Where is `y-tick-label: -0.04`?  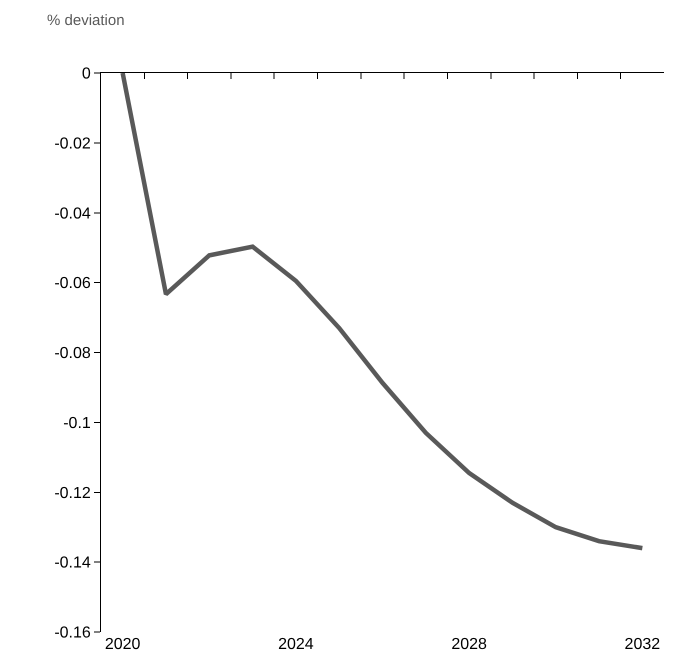 y-tick-label: -0.04 is located at coordinates (72, 213).